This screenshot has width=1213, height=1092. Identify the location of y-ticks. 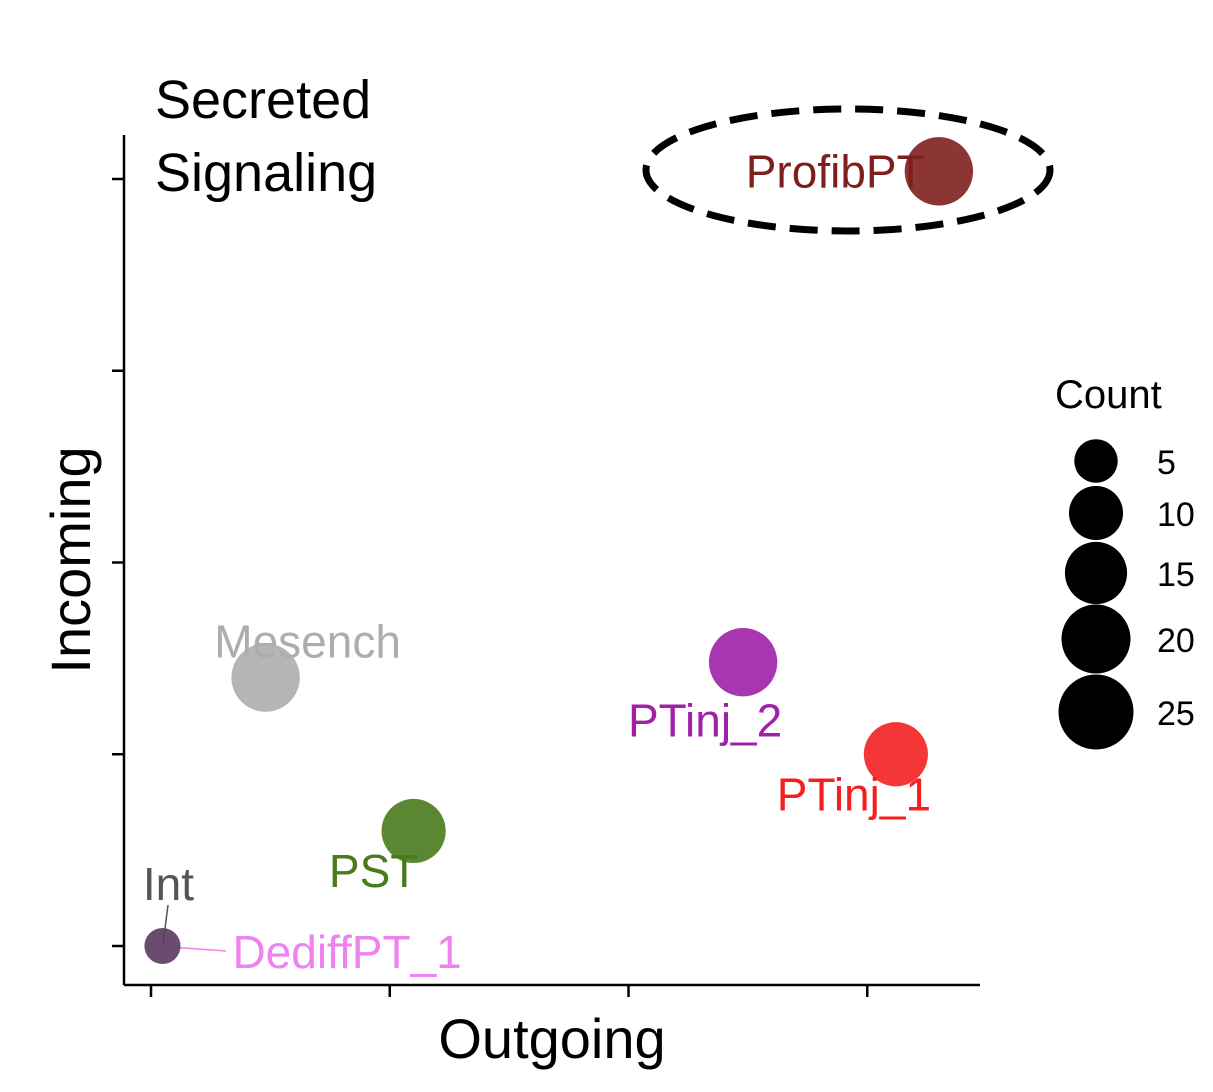
(118, 562).